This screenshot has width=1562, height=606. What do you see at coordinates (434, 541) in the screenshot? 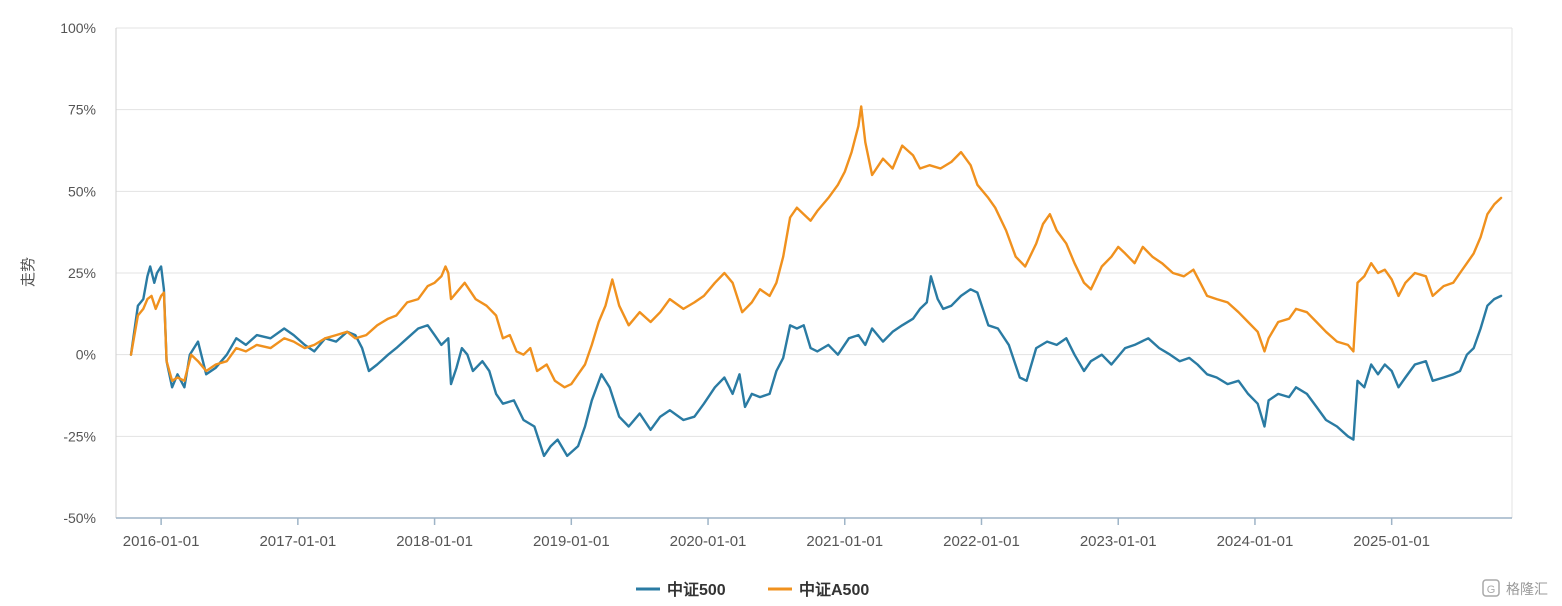
I see `x-tick-label: 2018-01-01` at bounding box center [434, 541].